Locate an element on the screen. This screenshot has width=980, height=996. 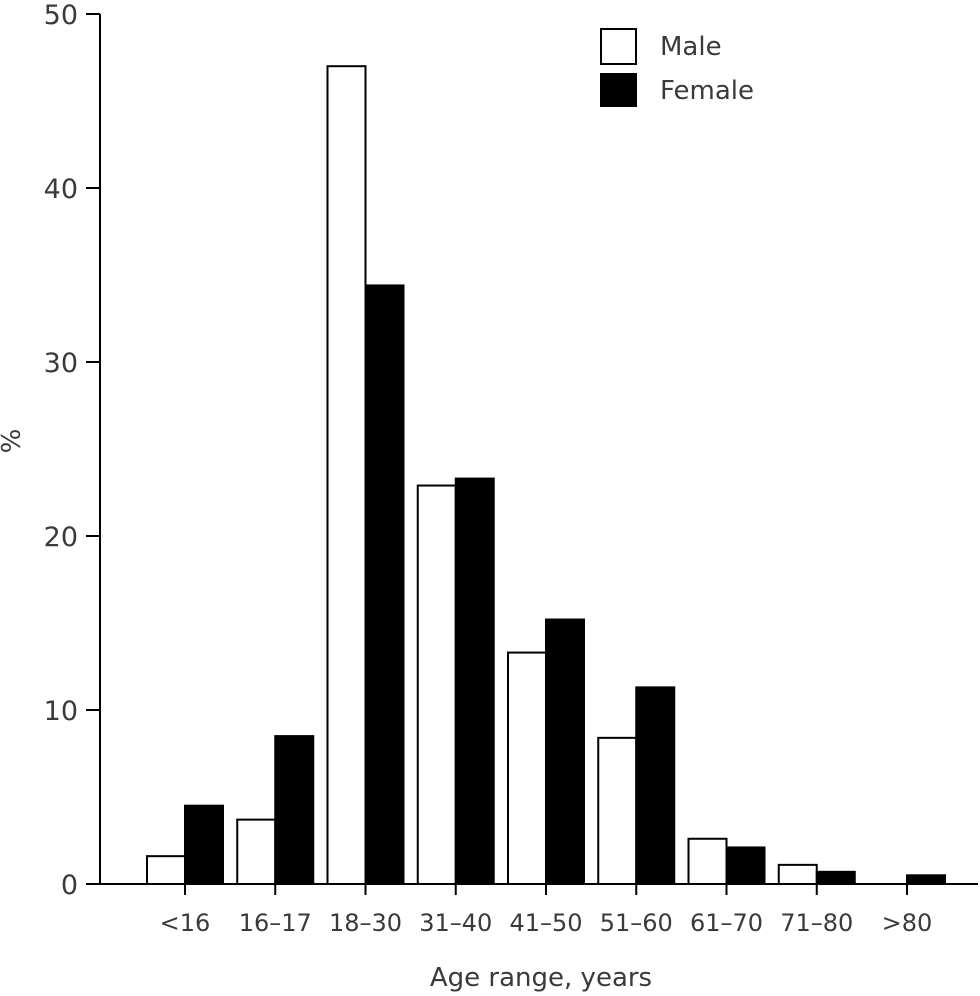
x-tick-label: 31–40 is located at coordinates (455, 923).